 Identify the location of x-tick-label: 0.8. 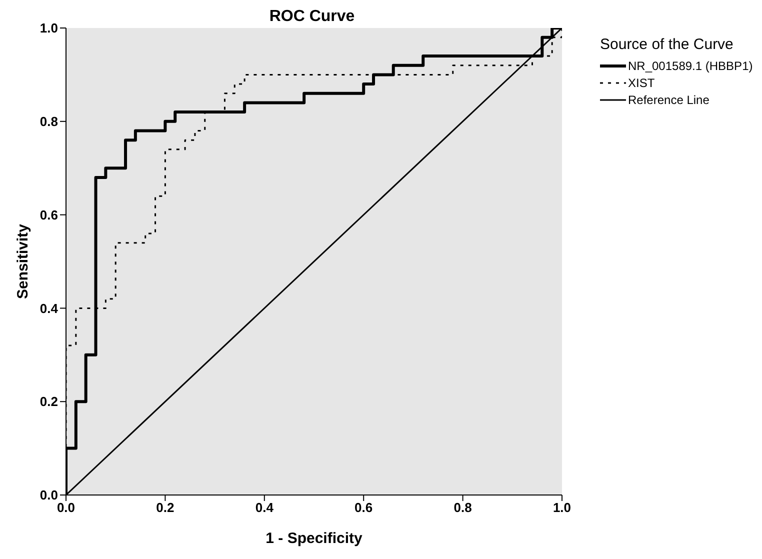
(463, 508).